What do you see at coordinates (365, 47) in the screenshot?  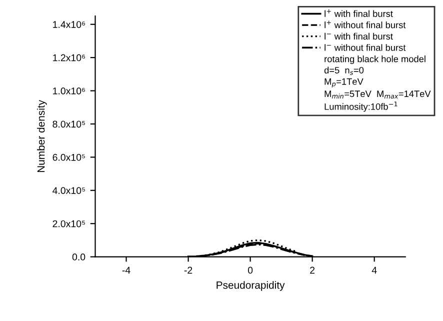 I see `legend-label: l$^{−}$ without final burst` at bounding box center [365, 47].